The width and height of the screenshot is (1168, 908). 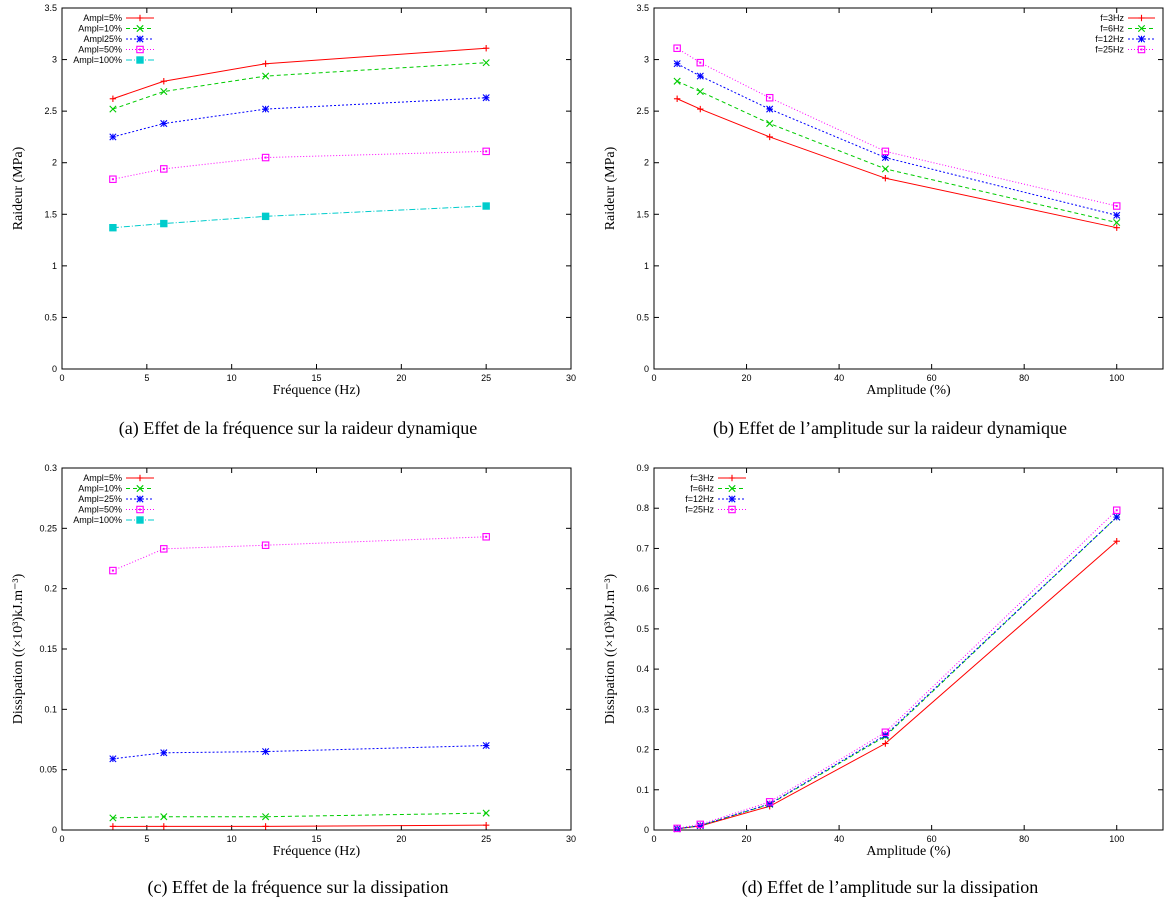 I want to click on legend-label: Ampl=10%, so click(x=100, y=29).